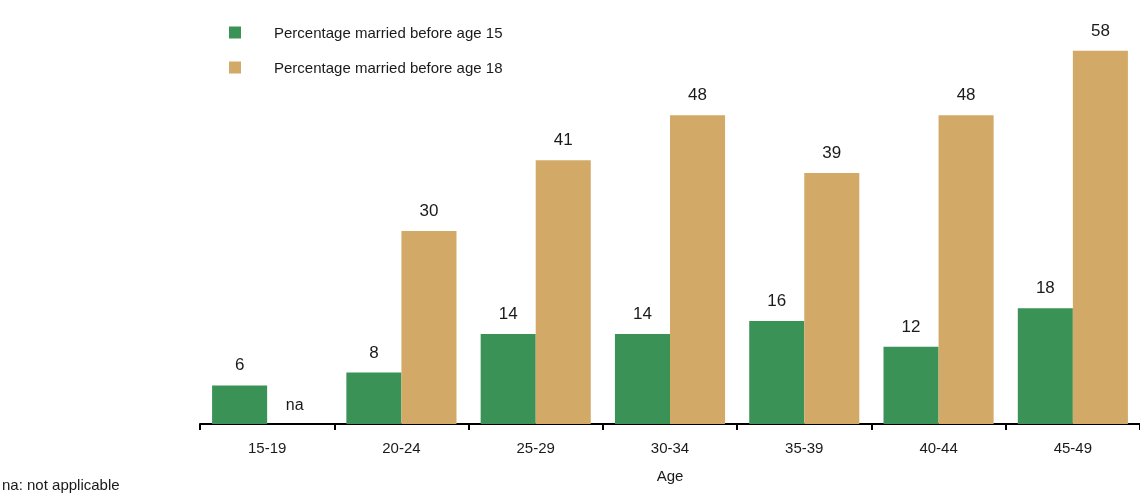 The width and height of the screenshot is (1140, 494). What do you see at coordinates (294, 404) in the screenshot?
I see `text: na` at bounding box center [294, 404].